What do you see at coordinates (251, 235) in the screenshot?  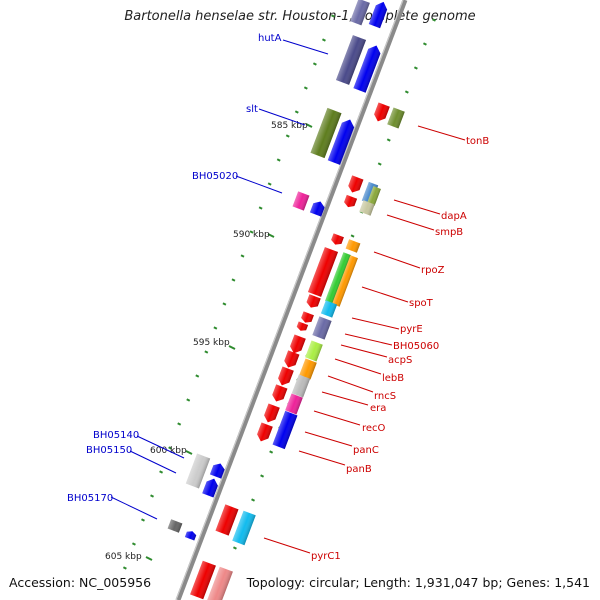 I see `kbp-label-590: 590 kbp` at bounding box center [251, 235].